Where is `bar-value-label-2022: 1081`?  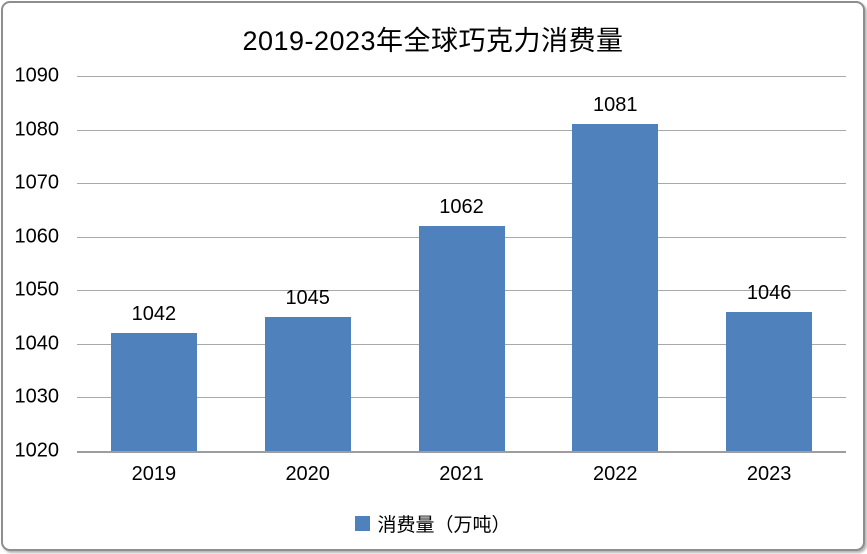
bar-value-label-2022: 1081 is located at coordinates (615, 105).